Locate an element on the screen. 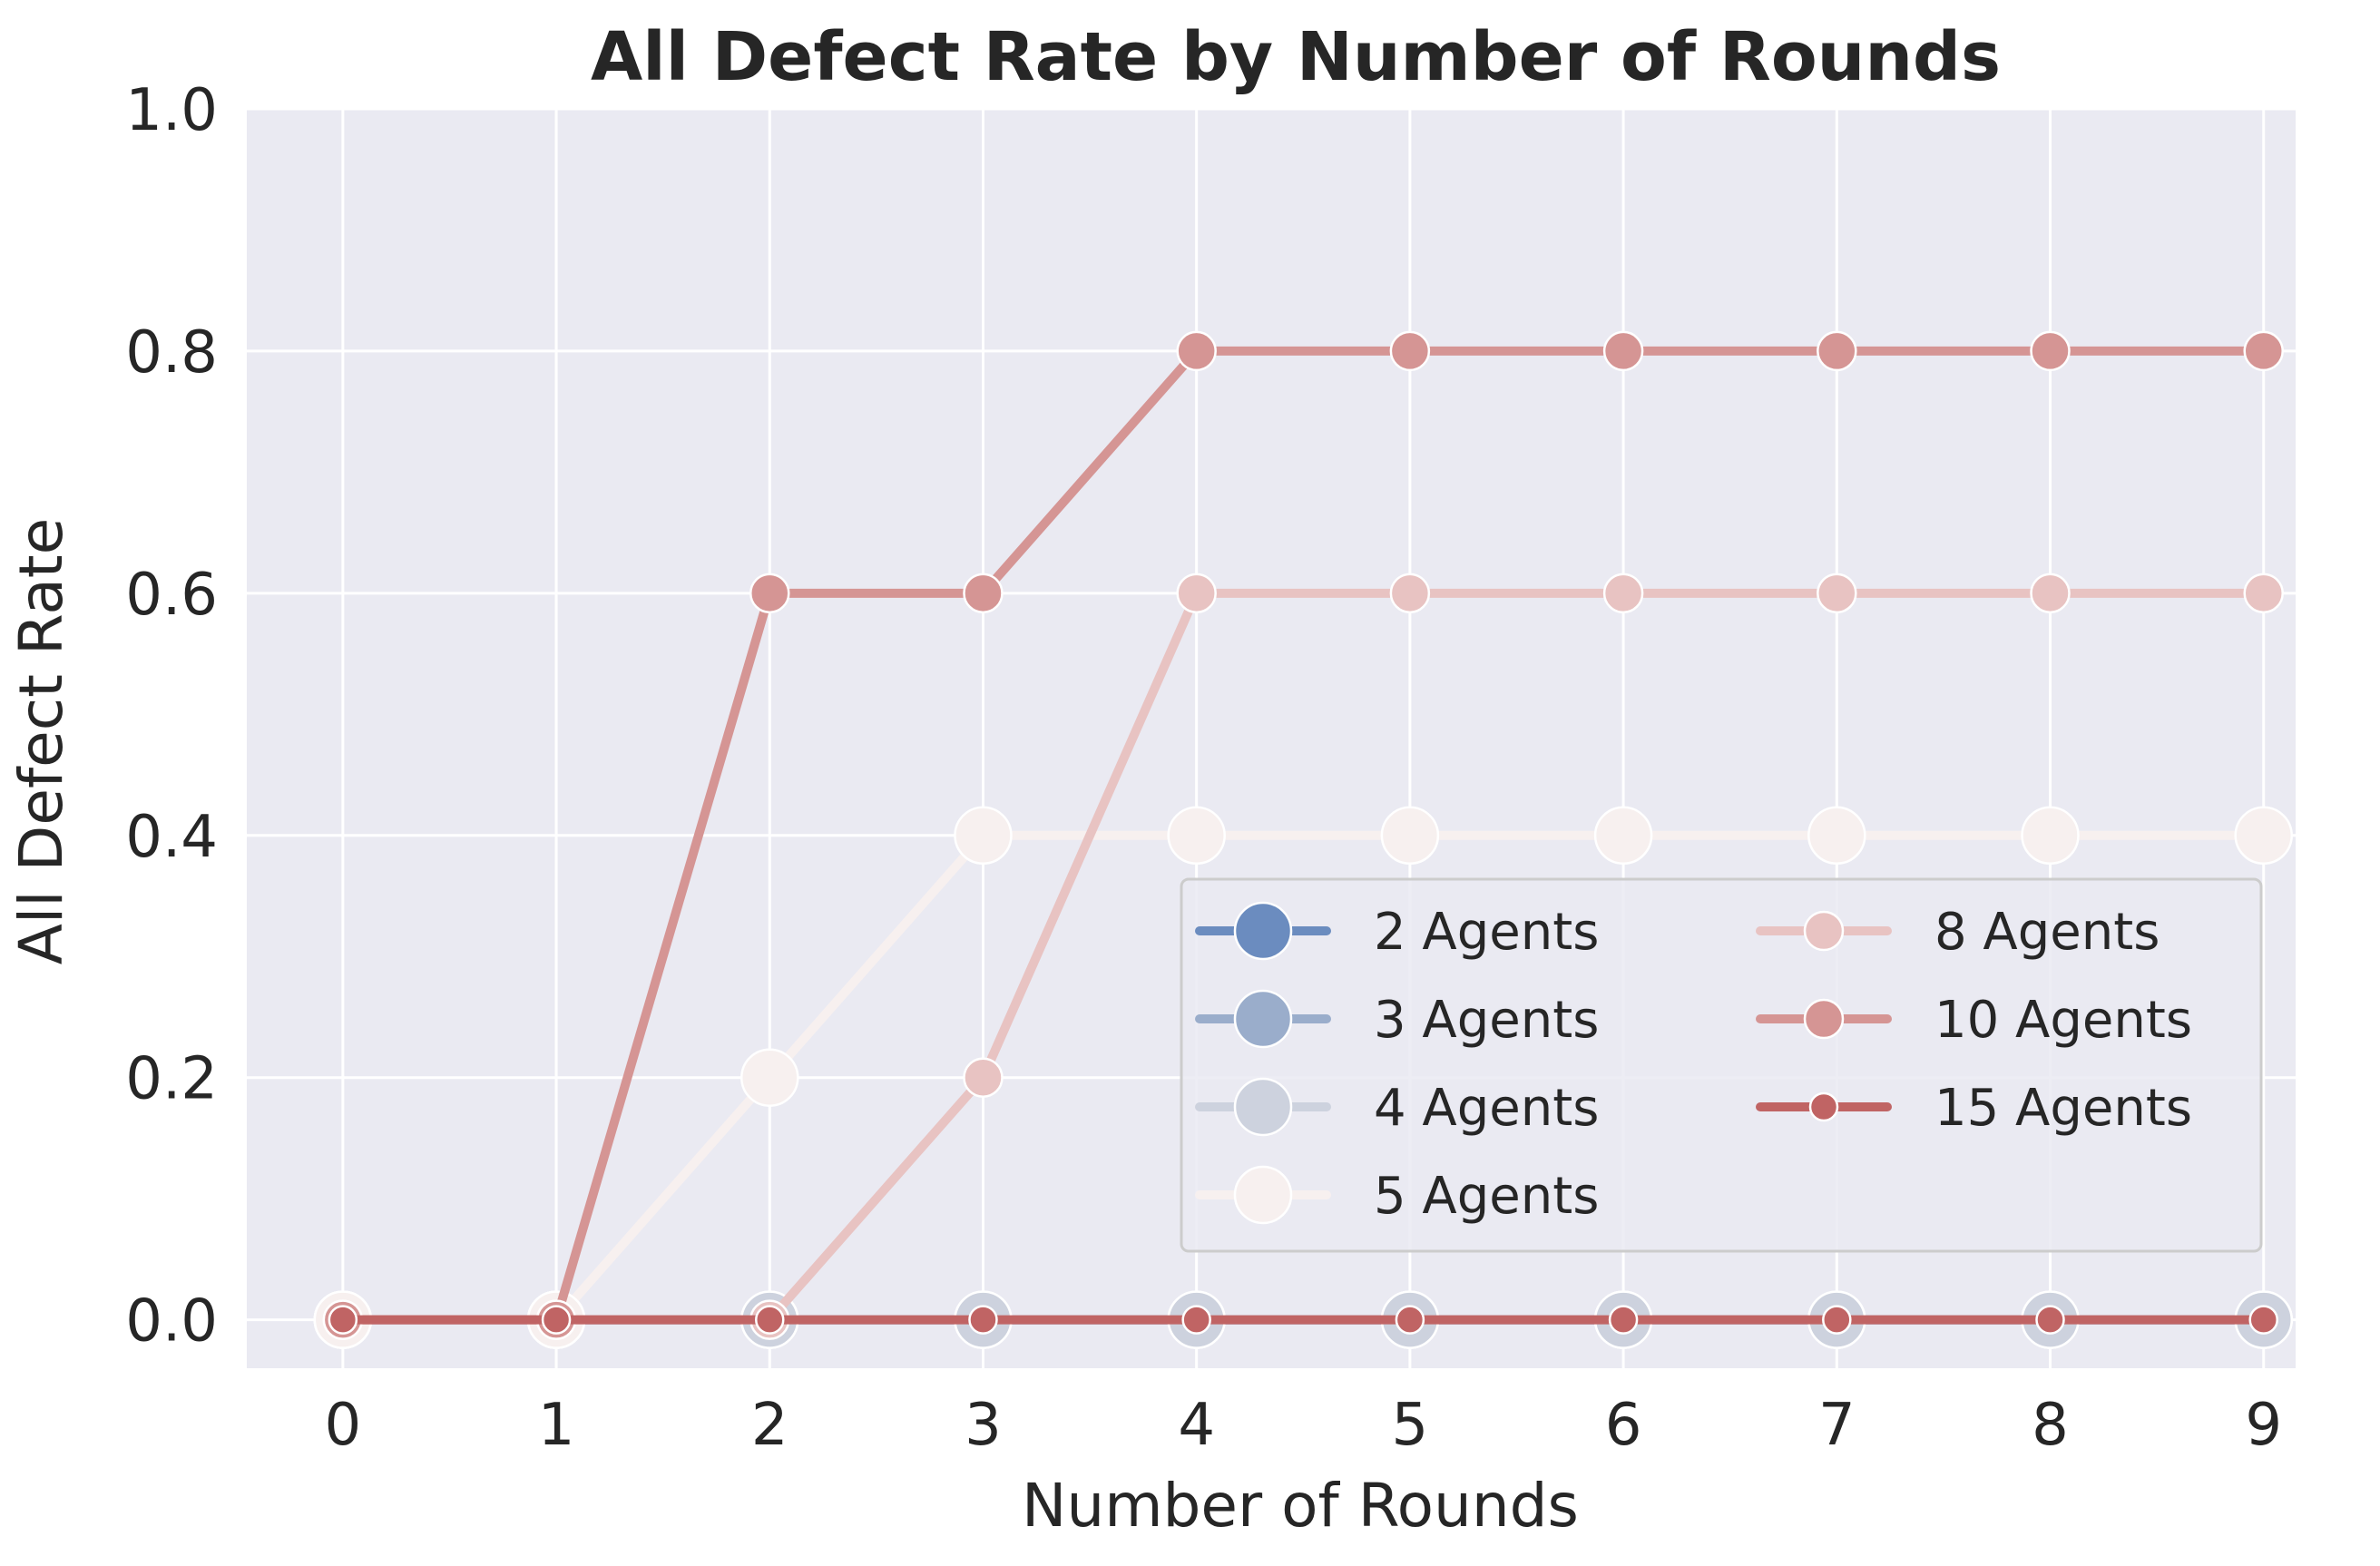 The image size is (2380, 1566). legend-label: 3 Agents is located at coordinates (1486, 1020).